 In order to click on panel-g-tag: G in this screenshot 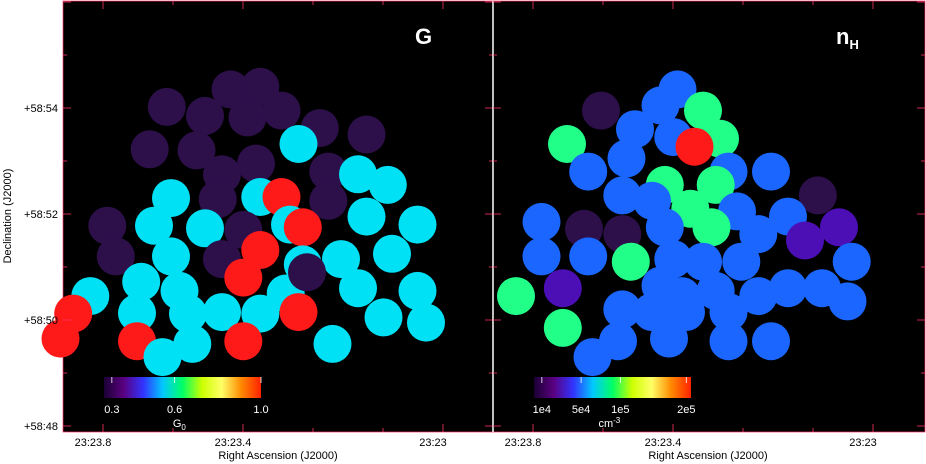, I will do `click(423, 36)`.